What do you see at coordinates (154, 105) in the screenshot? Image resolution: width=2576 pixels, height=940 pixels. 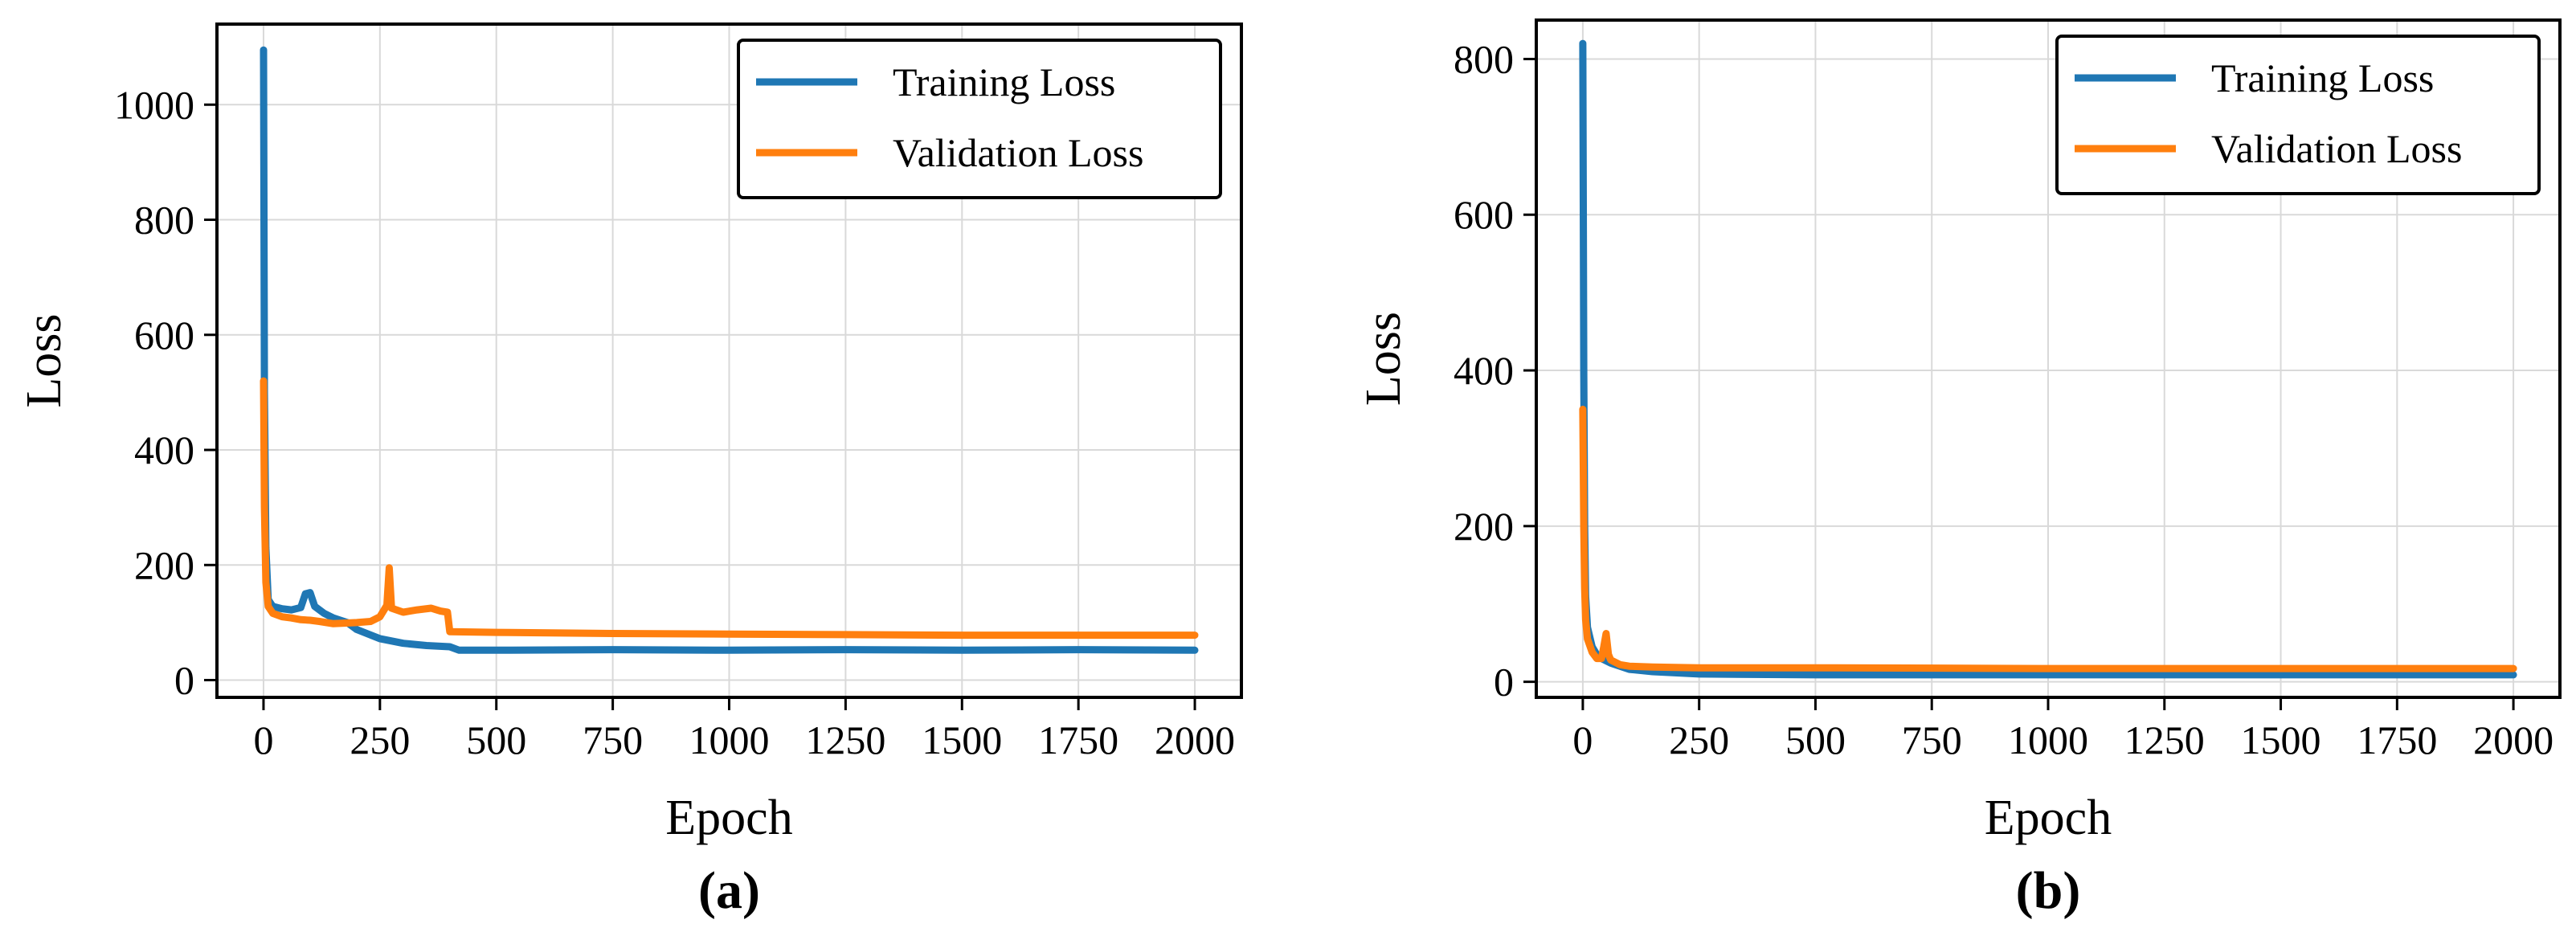 I see `y-tick-label: 1000` at bounding box center [154, 105].